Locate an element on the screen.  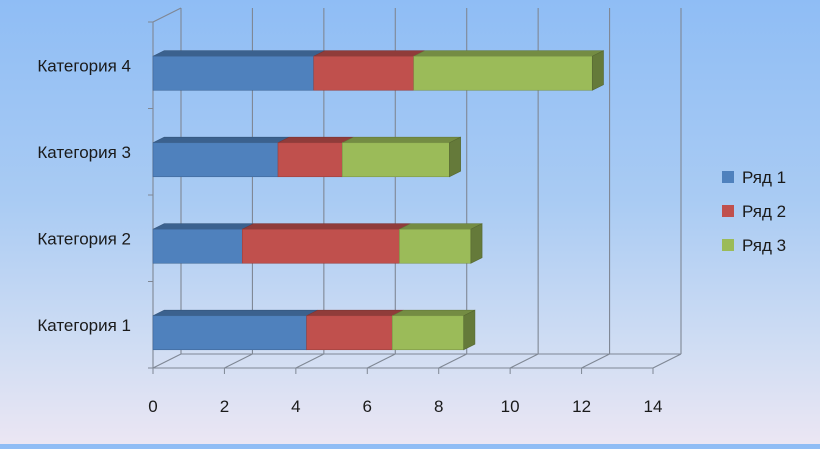
legend-label: Ряд 2 is located at coordinates (764, 211).